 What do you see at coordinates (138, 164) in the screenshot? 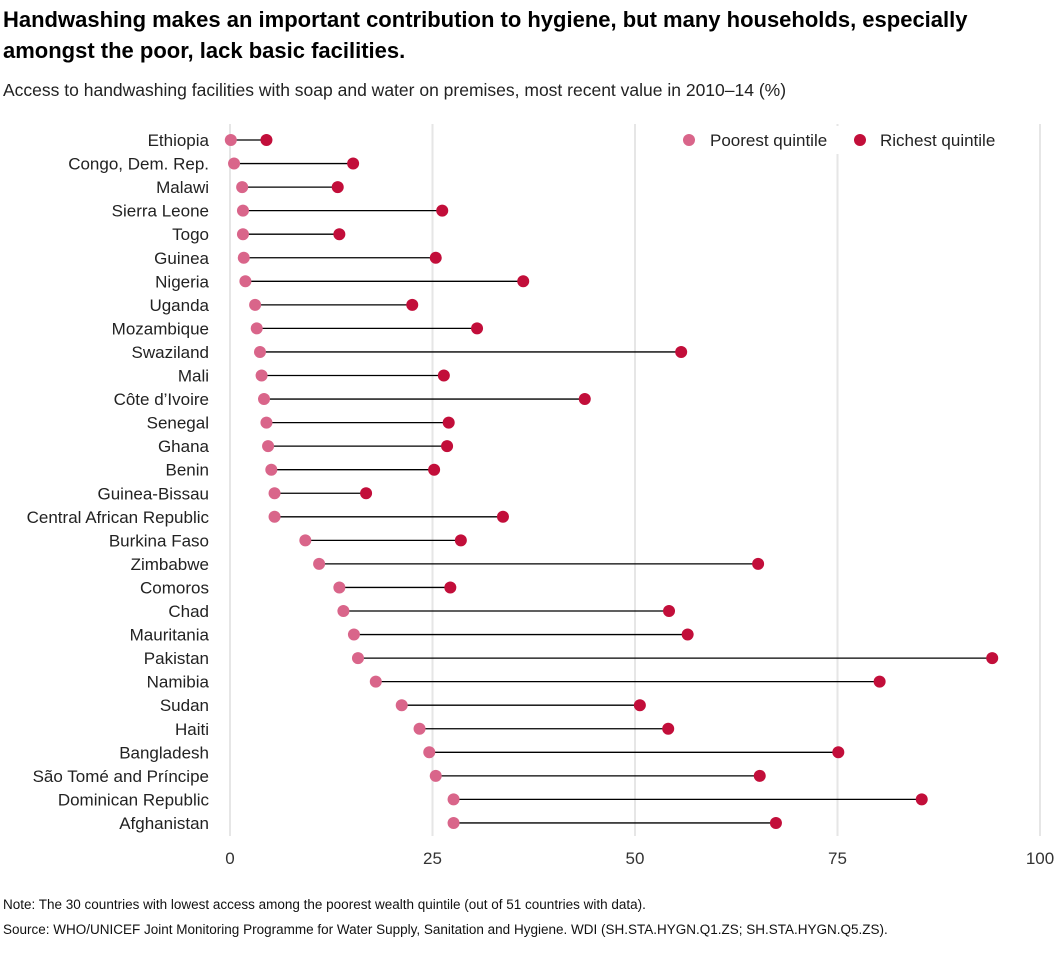
I see `country-label: Congo, Dem. Rep.` at bounding box center [138, 164].